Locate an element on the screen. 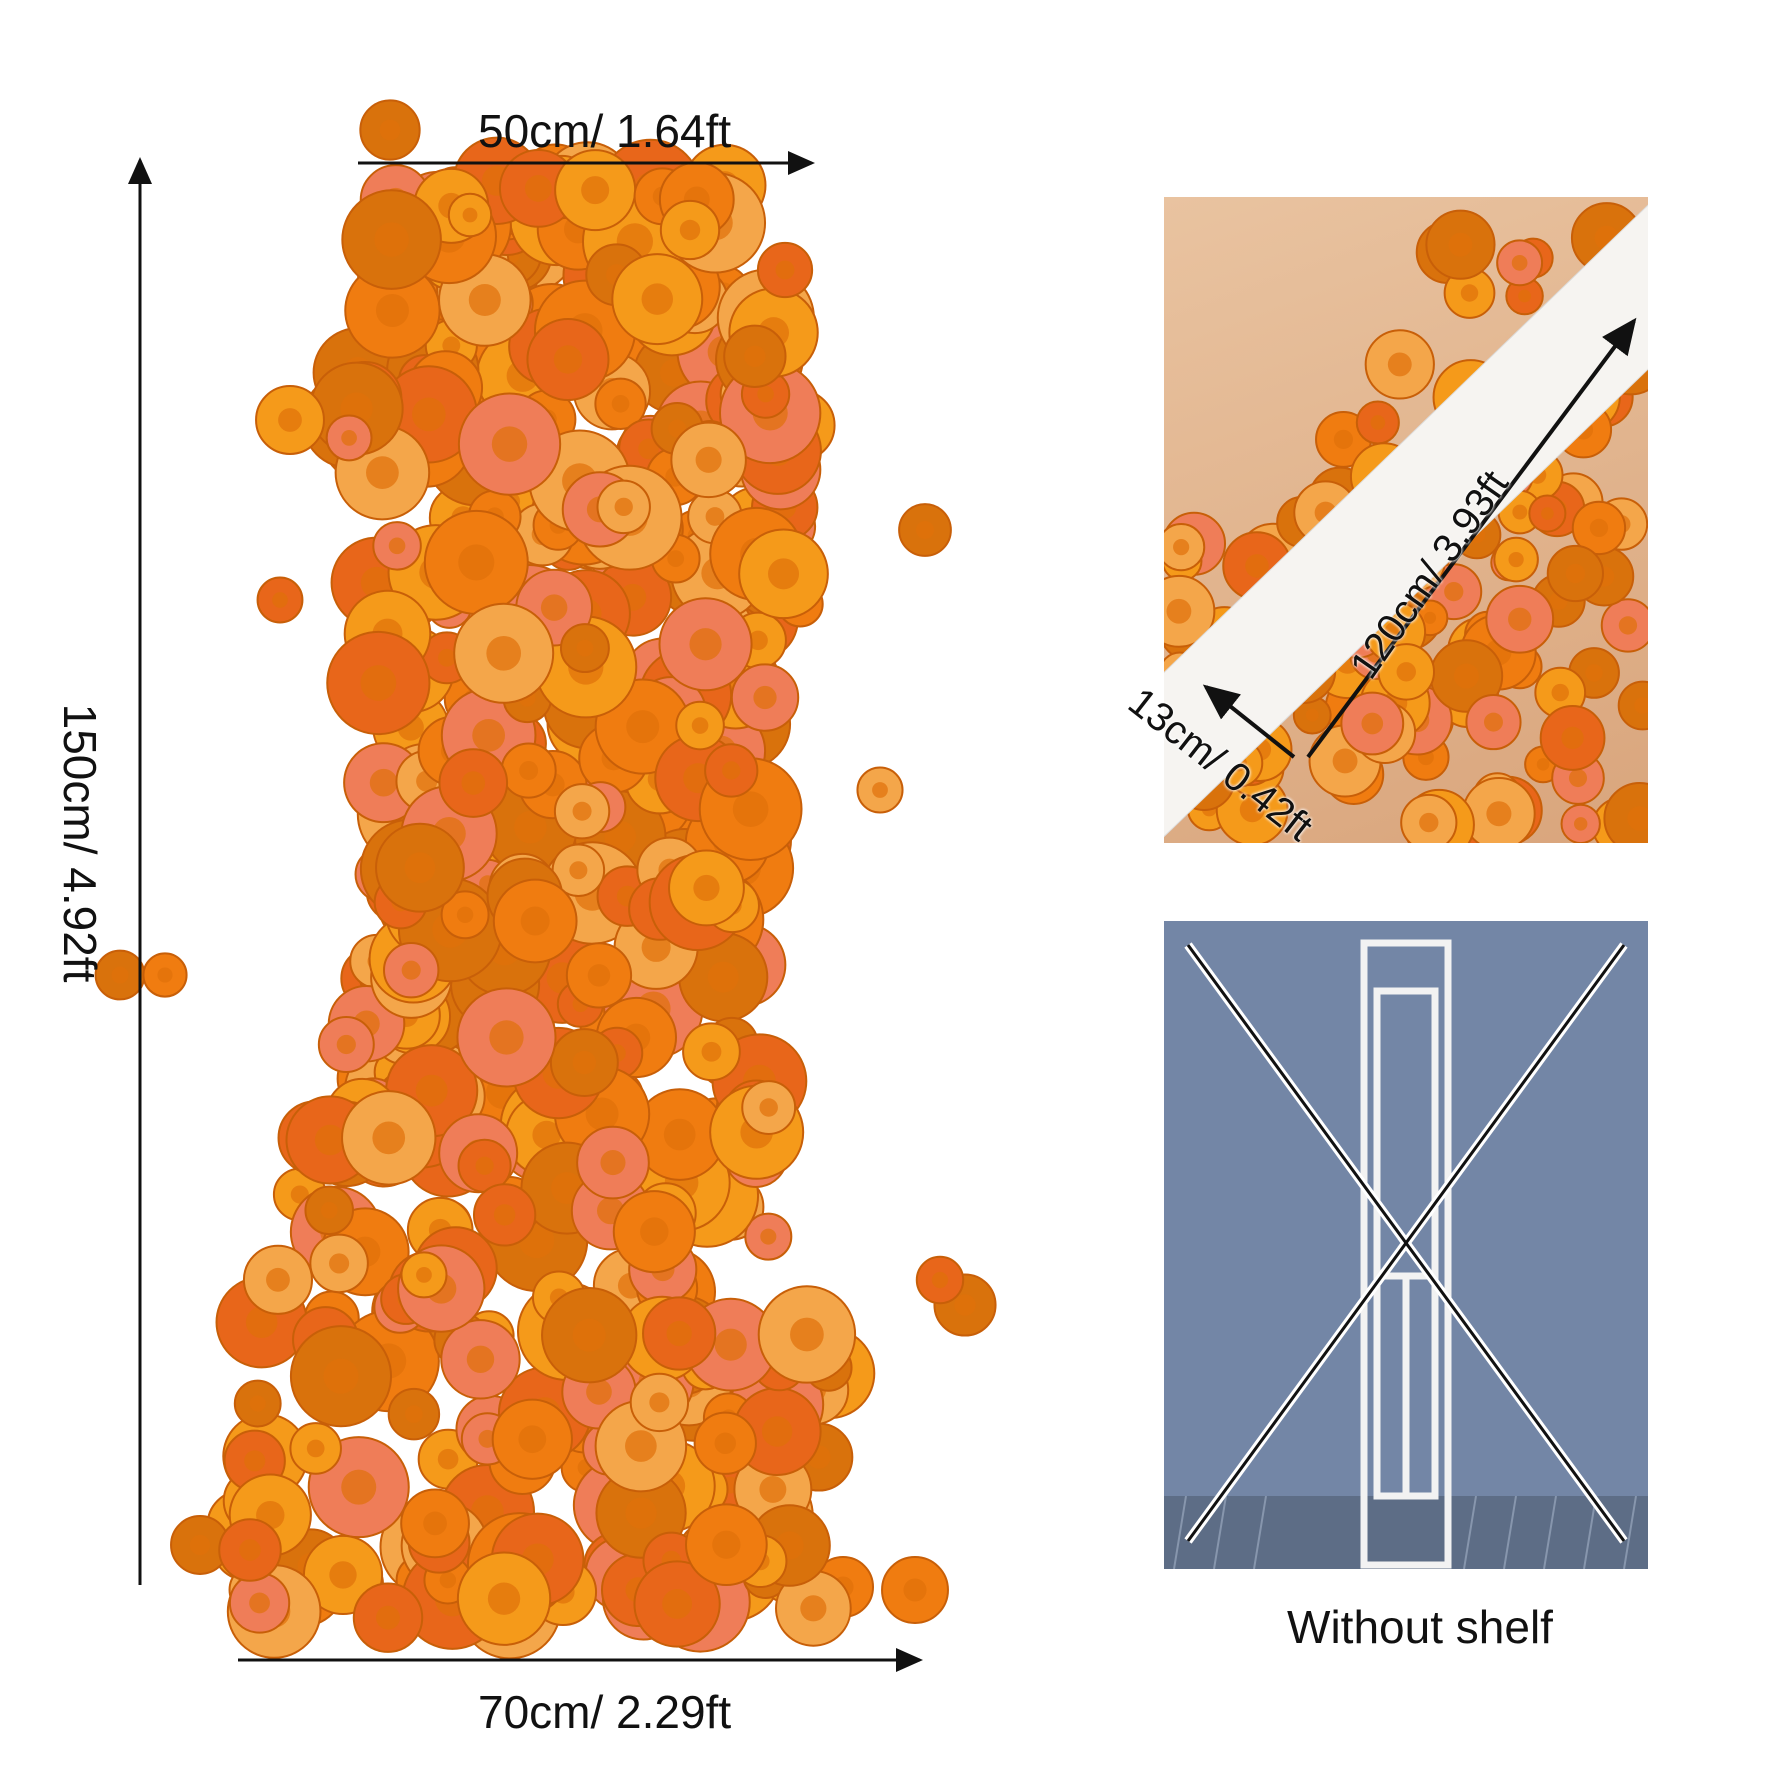 This screenshot has width=1780, height=1780. shelf-frame is located at coordinates (1406, 1254).